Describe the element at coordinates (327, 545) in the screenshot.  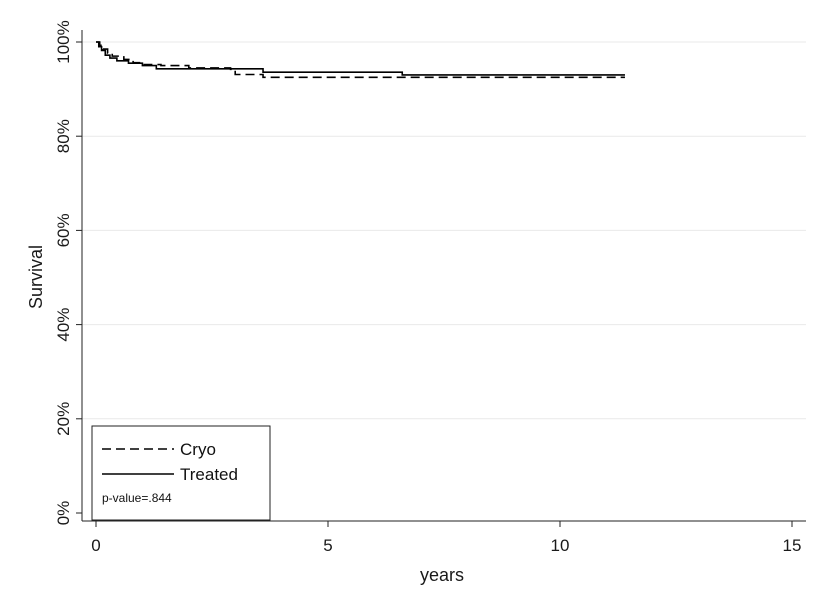
I see `x-tick-label: 5` at that location.